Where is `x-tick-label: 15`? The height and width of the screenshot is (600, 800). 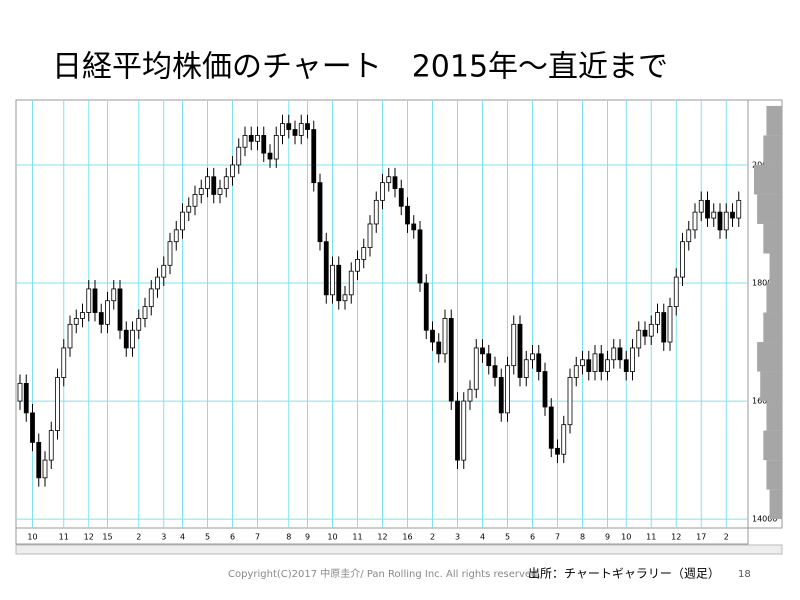
x-tick-label: 15 is located at coordinates (107, 537).